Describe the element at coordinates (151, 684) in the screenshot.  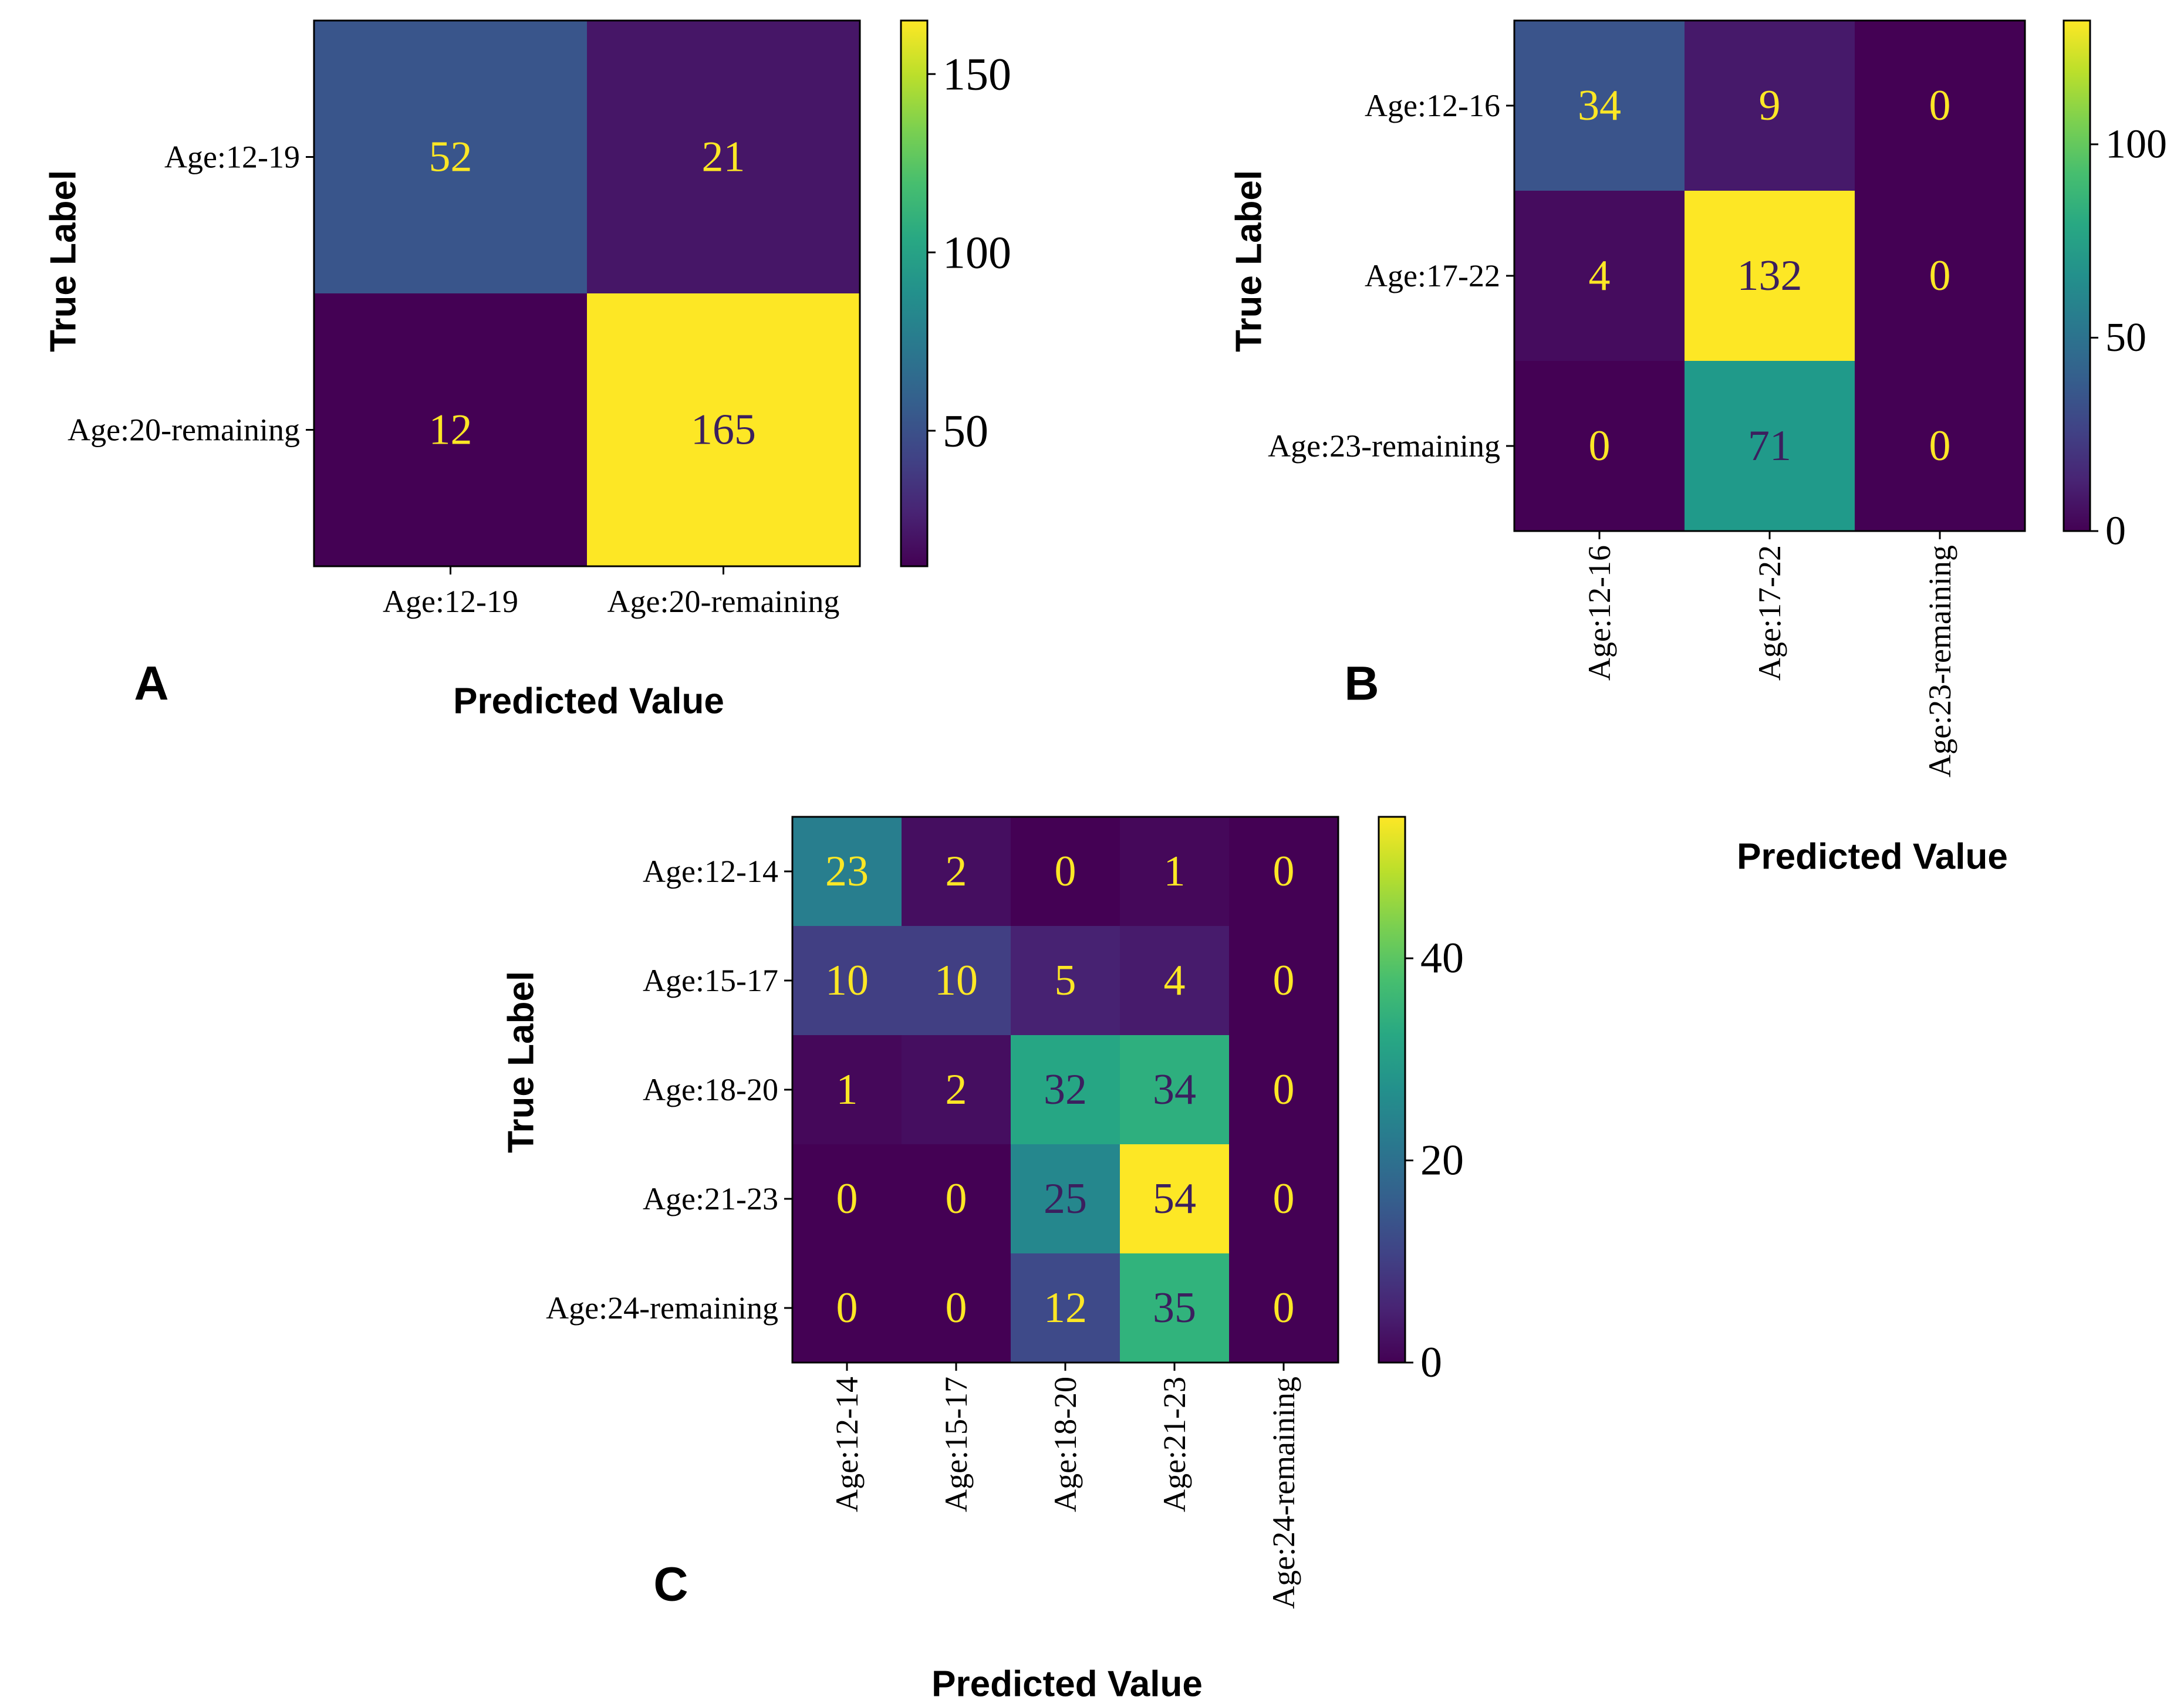
I see `panel-label: A` at that location.